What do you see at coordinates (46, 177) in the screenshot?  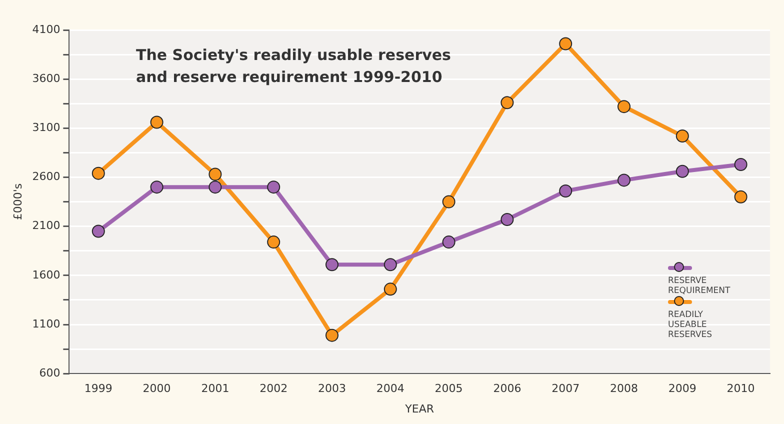 I see `y-tick-label: 2600` at bounding box center [46, 177].